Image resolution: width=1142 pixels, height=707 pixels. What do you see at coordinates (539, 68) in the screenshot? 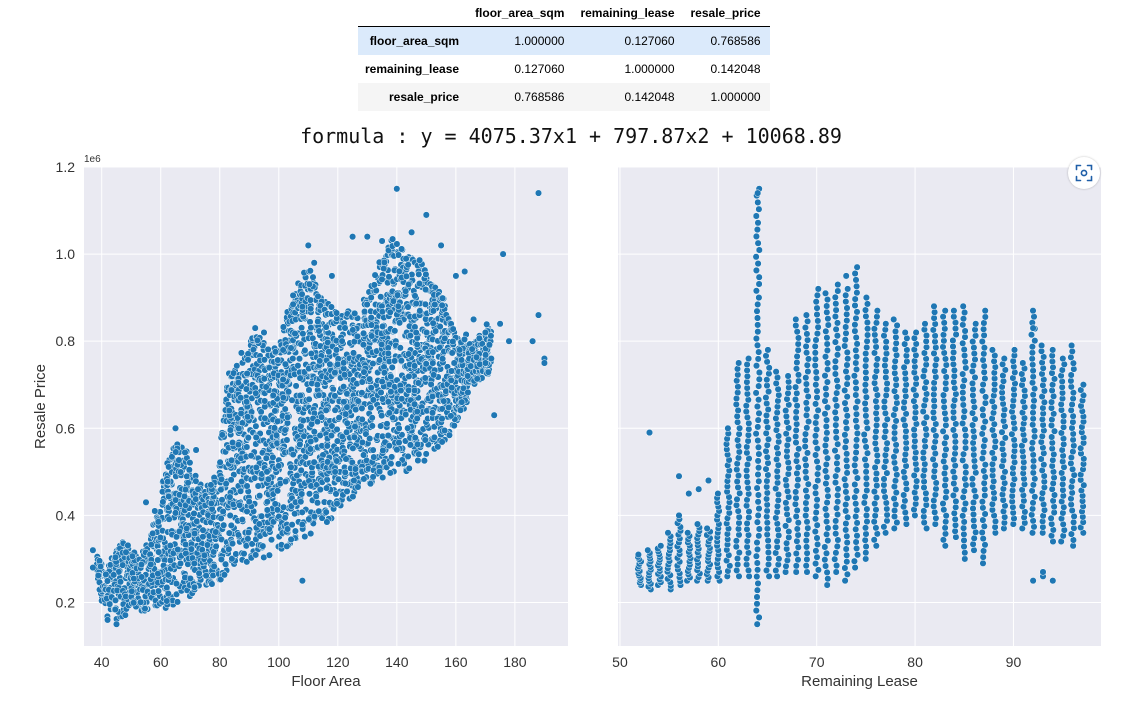
I see `table-cell: 0.127060` at bounding box center [539, 68].